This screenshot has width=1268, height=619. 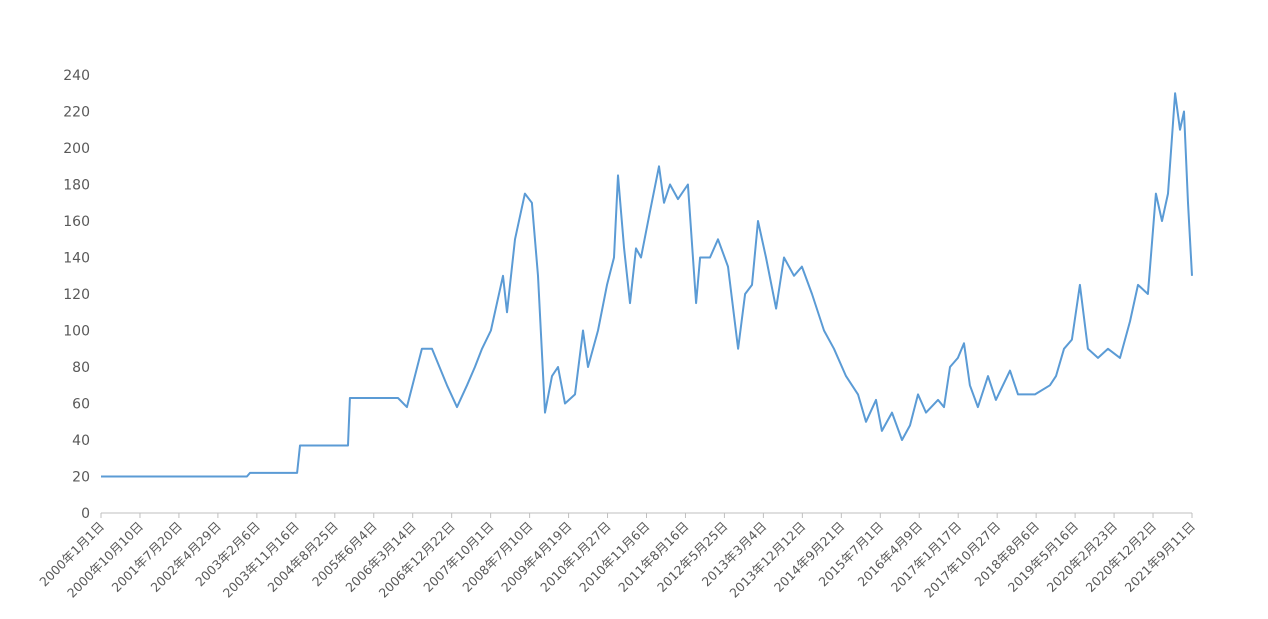 I want to click on x-tick-label: 2010年1月27日, so click(x=575, y=557).